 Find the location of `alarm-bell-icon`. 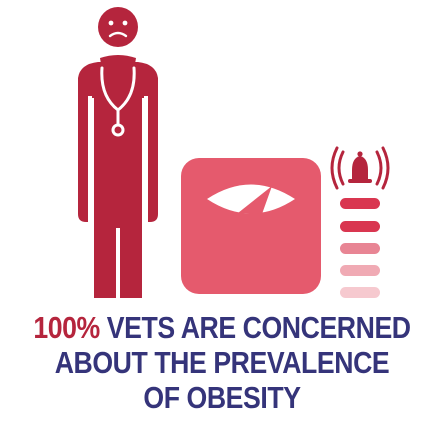

alarm-bell-icon is located at coordinates (360, 168).